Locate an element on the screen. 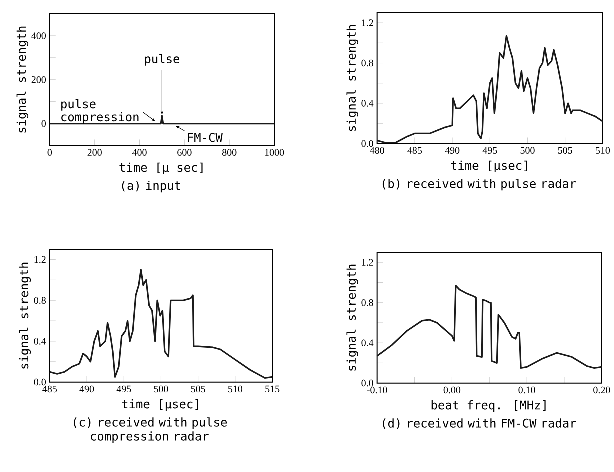  text: (a) input is located at coordinates (151, 186).